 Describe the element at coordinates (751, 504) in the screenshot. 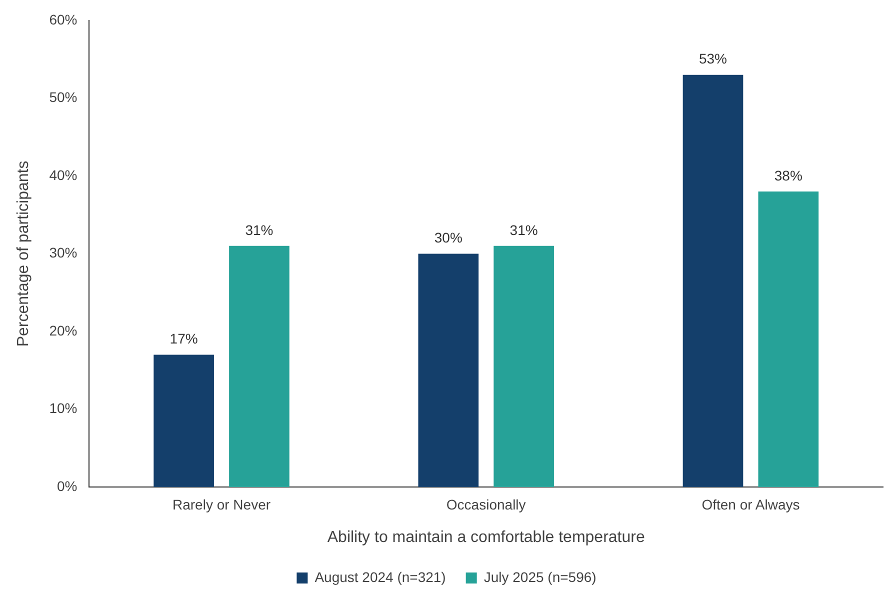

I see `x-tick-label: Often or Always` at that location.